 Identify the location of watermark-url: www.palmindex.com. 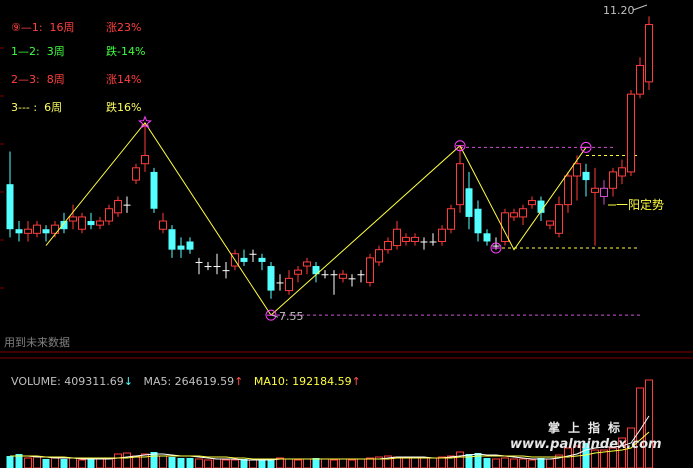
(586, 444).